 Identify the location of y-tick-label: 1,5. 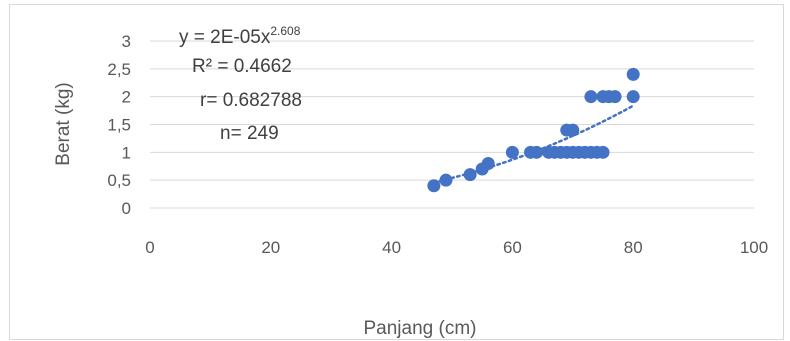
(119, 125).